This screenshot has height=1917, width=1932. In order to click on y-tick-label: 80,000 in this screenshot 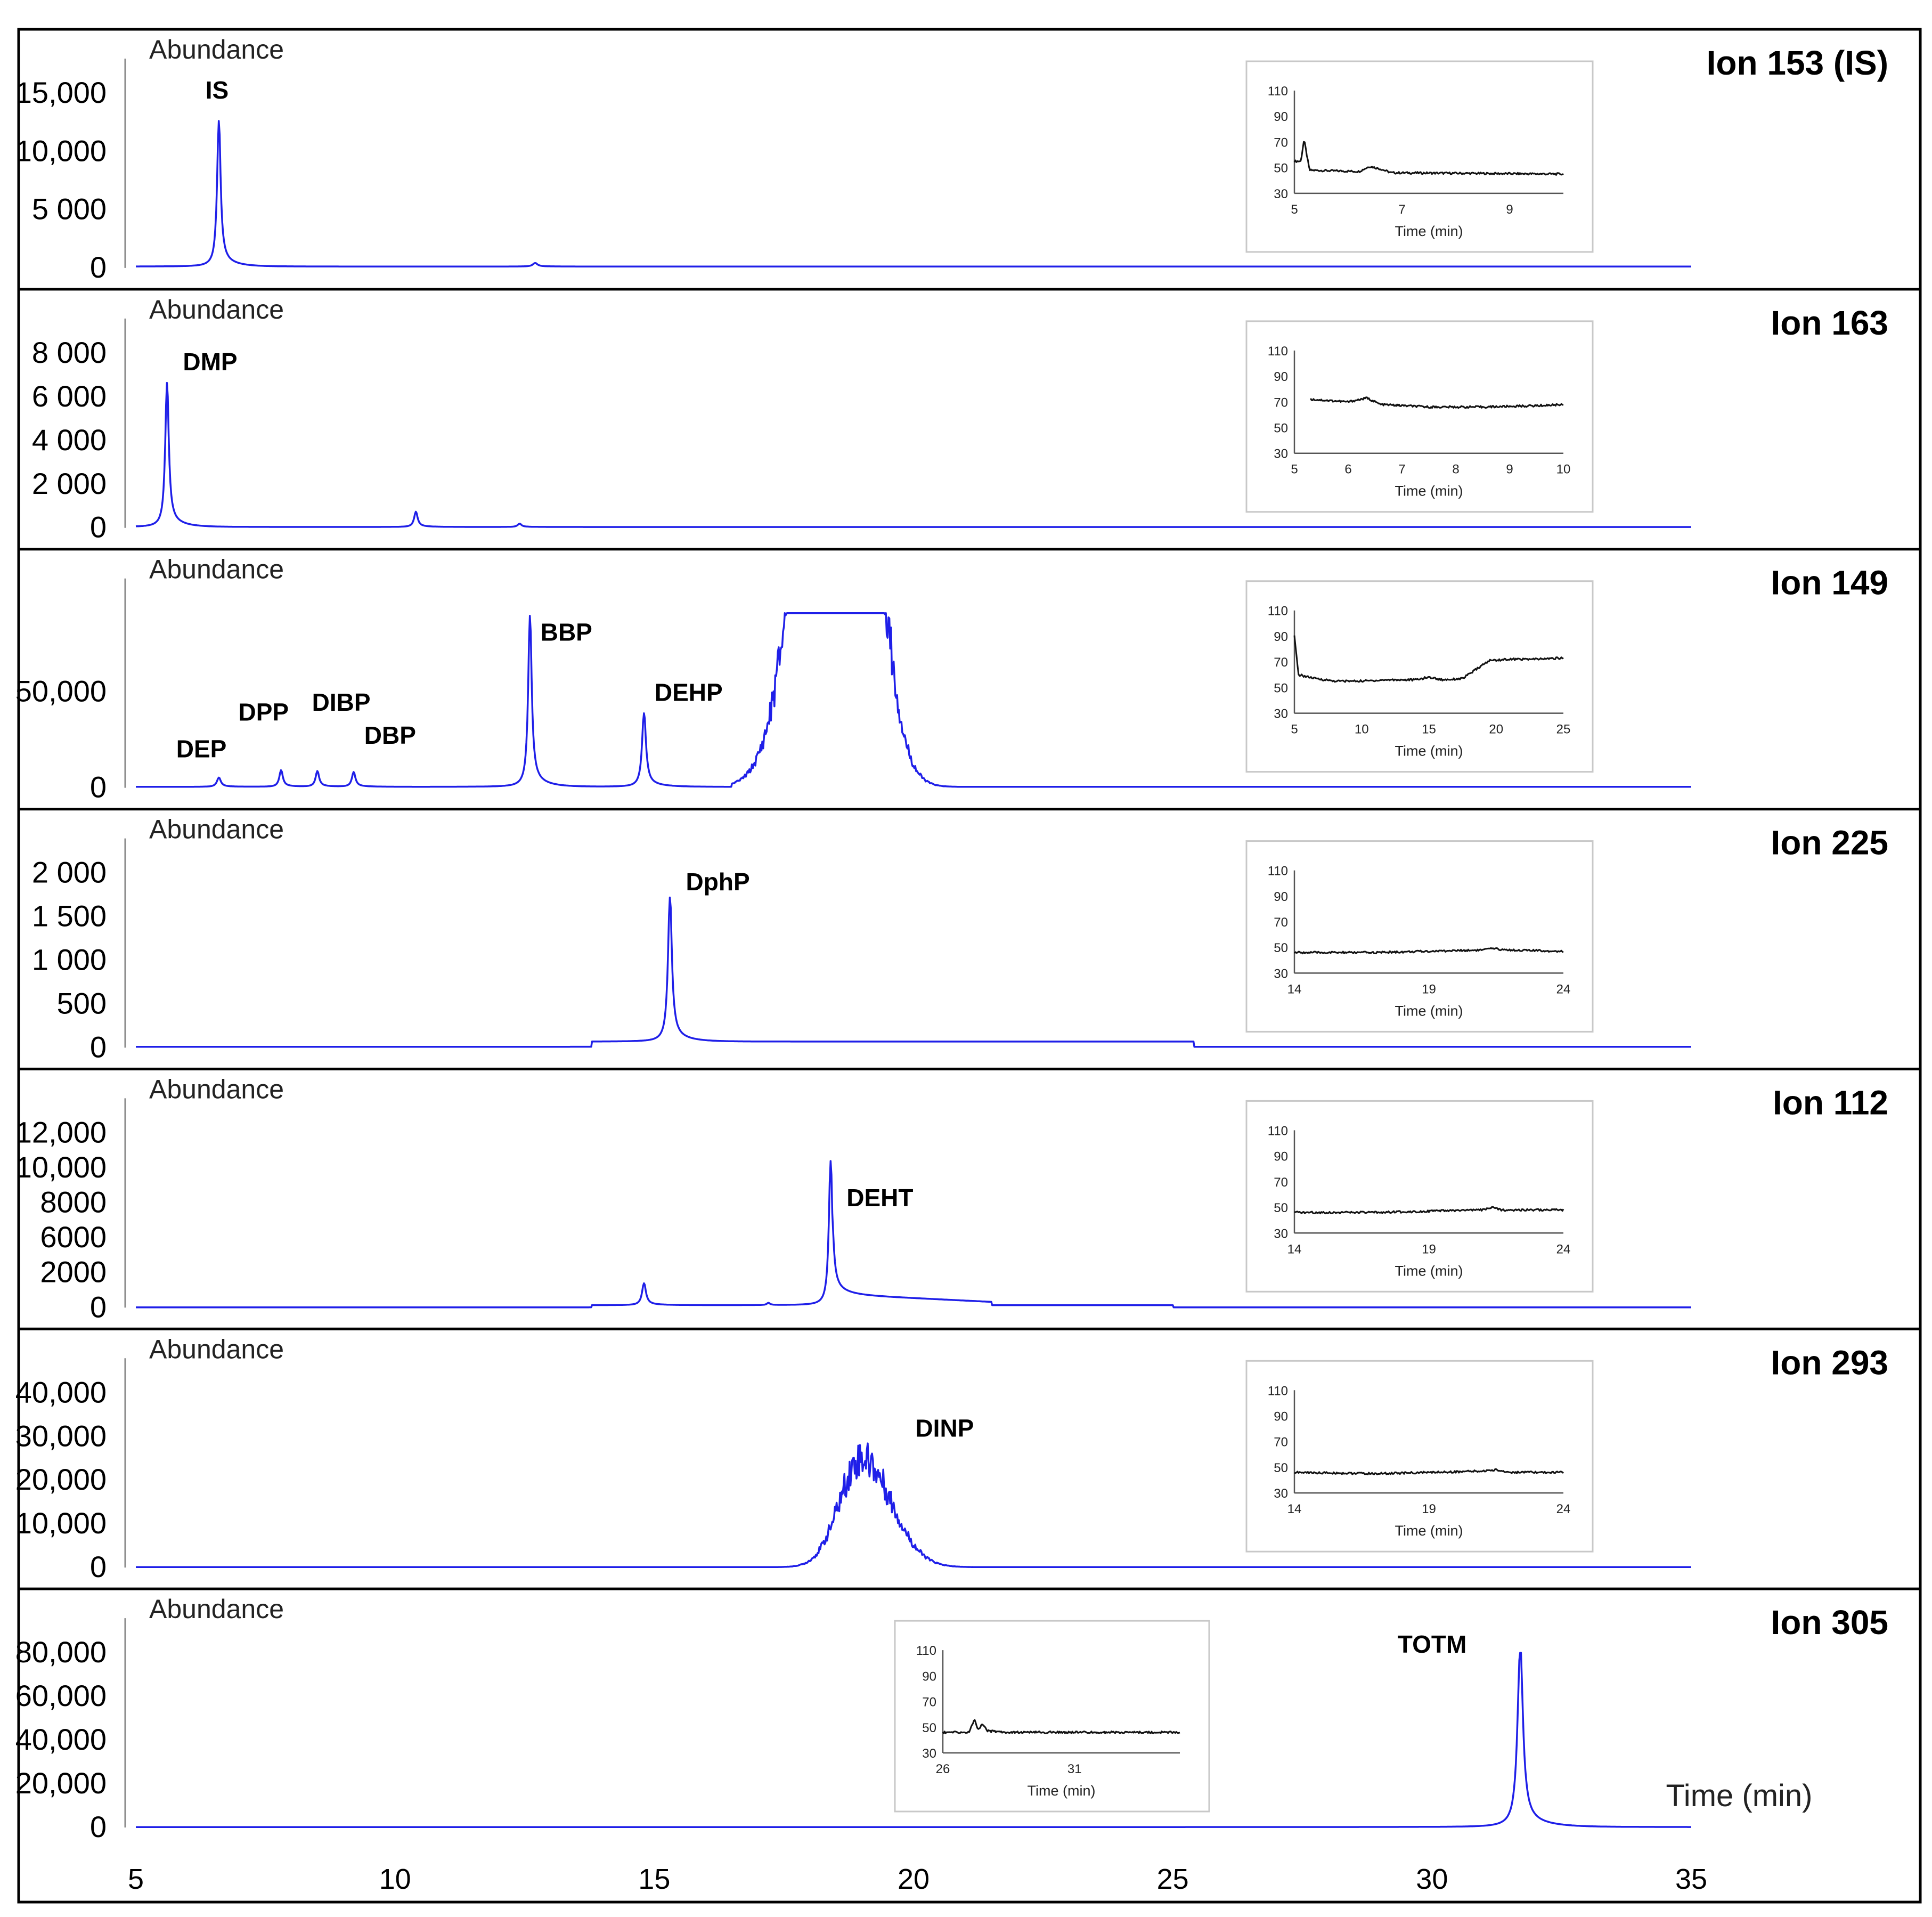, I will do `click(61, 1652)`.